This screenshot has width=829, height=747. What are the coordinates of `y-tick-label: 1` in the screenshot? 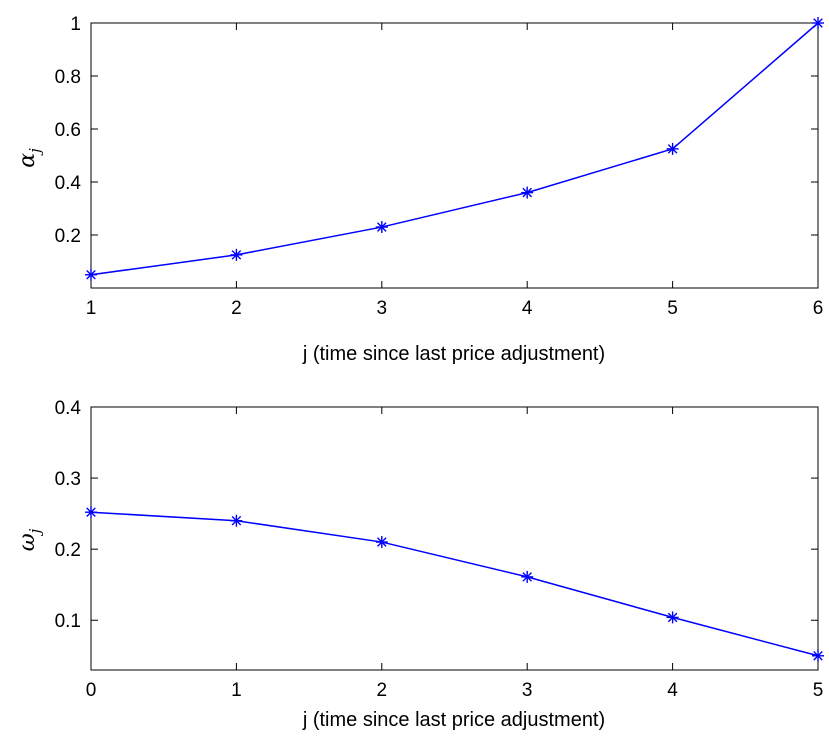 It's located at (75, 24).